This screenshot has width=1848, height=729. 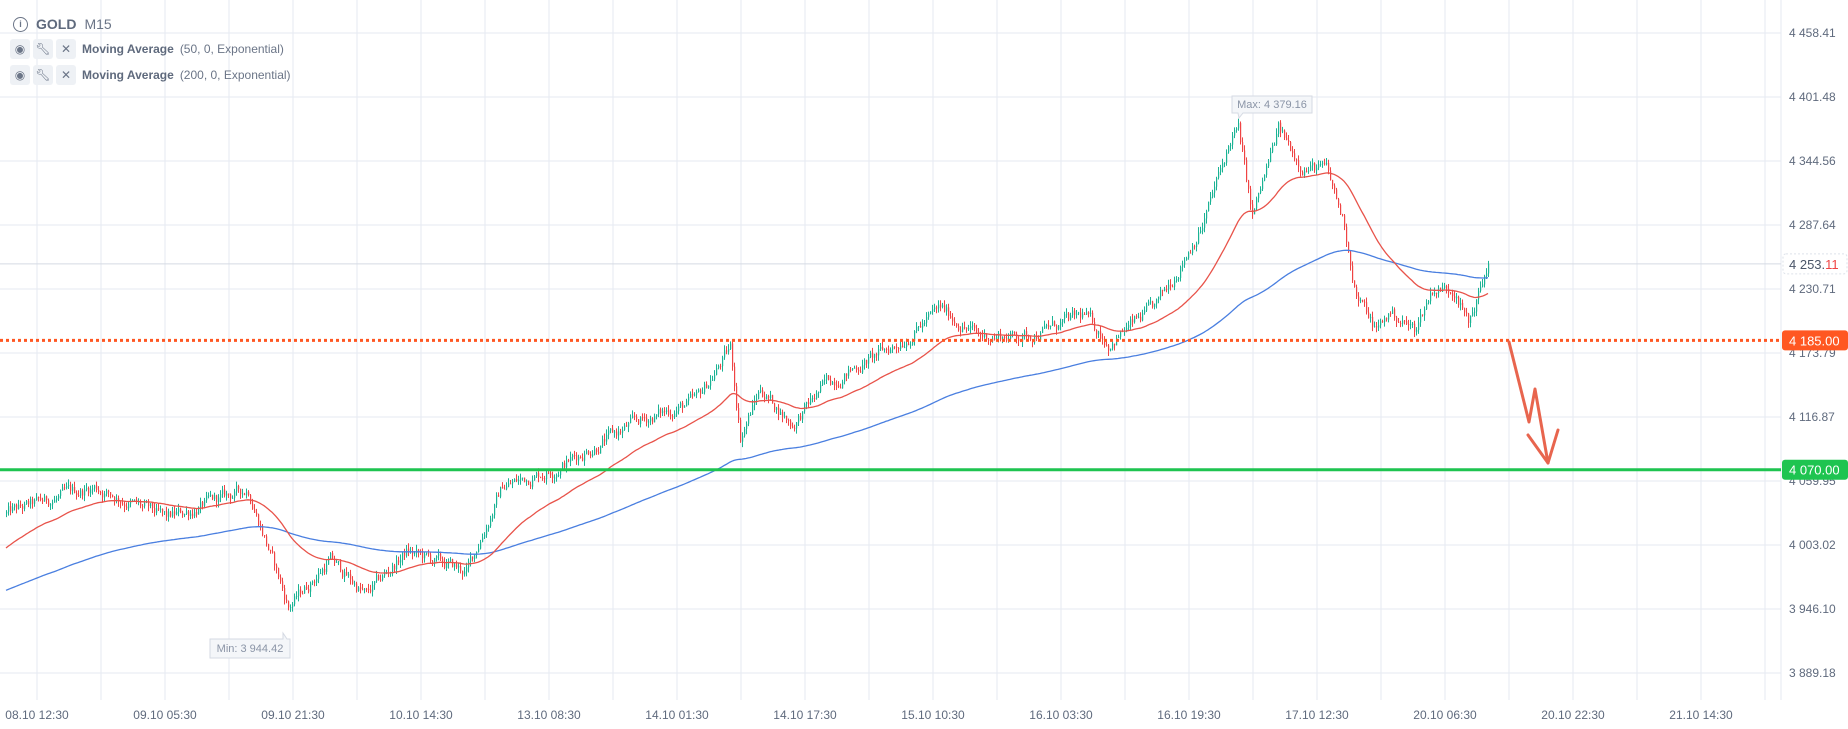 I want to click on info-icon: i, so click(x=20, y=24).